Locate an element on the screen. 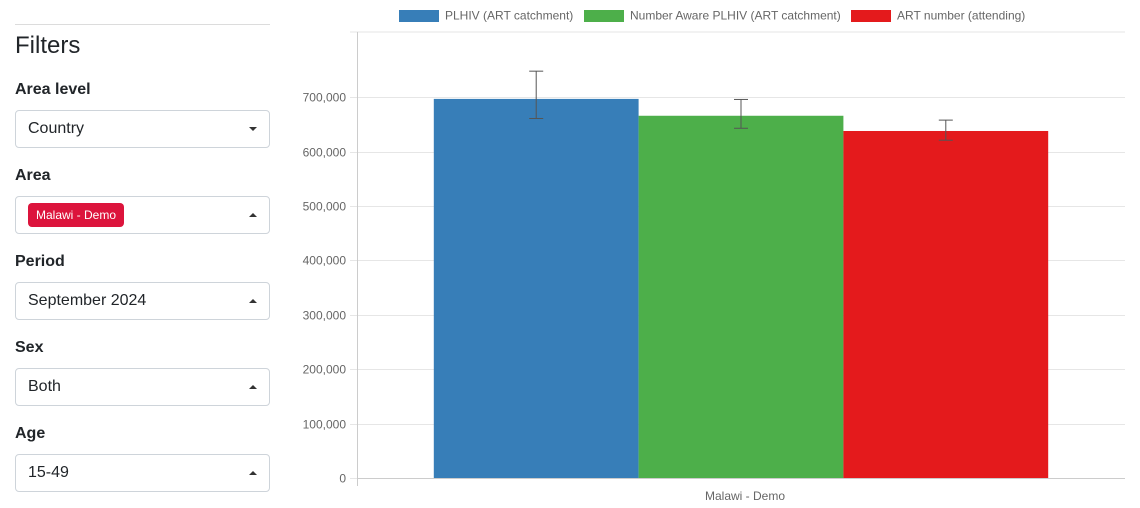 This screenshot has height=508, width=1140. age-select: 15-49 is located at coordinates (142, 473).